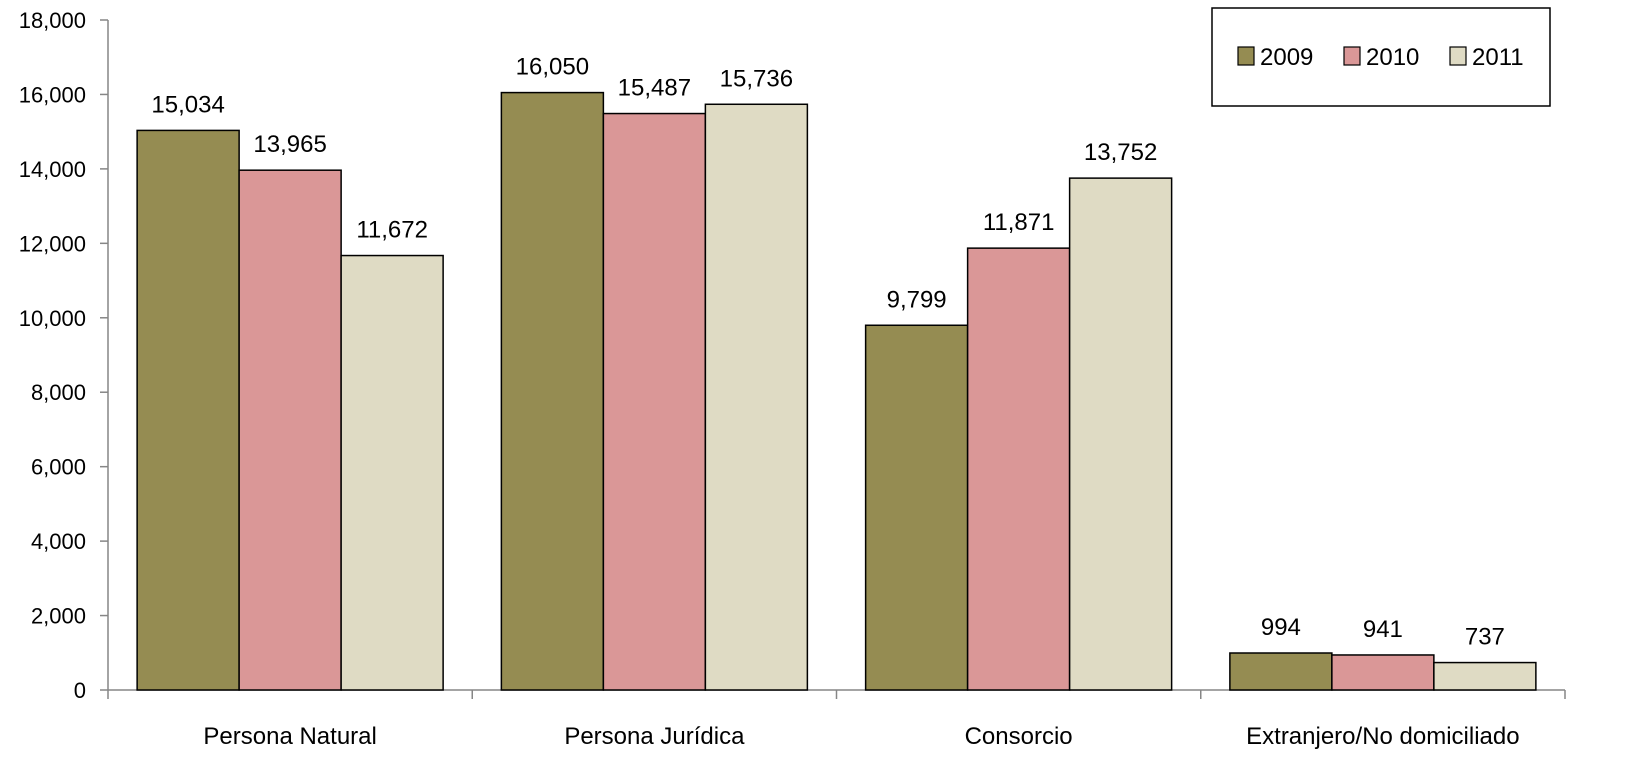  Describe the element at coordinates (80, 690) in the screenshot. I see `y-tick-label: 0` at that location.